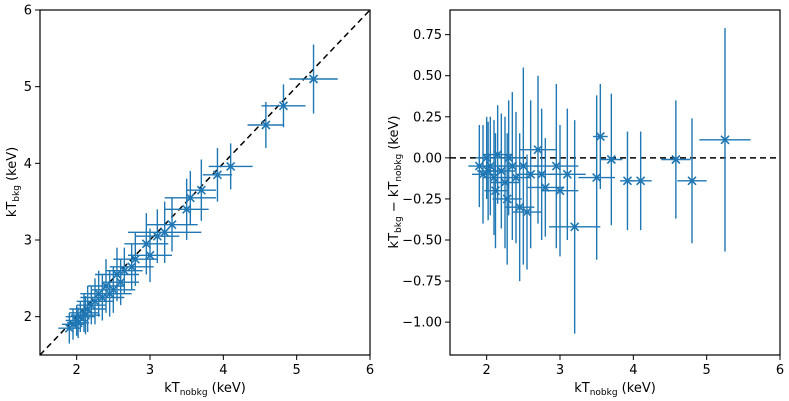  Describe the element at coordinates (633, 370) in the screenshot. I see `right-x-tick-label: 4` at that location.